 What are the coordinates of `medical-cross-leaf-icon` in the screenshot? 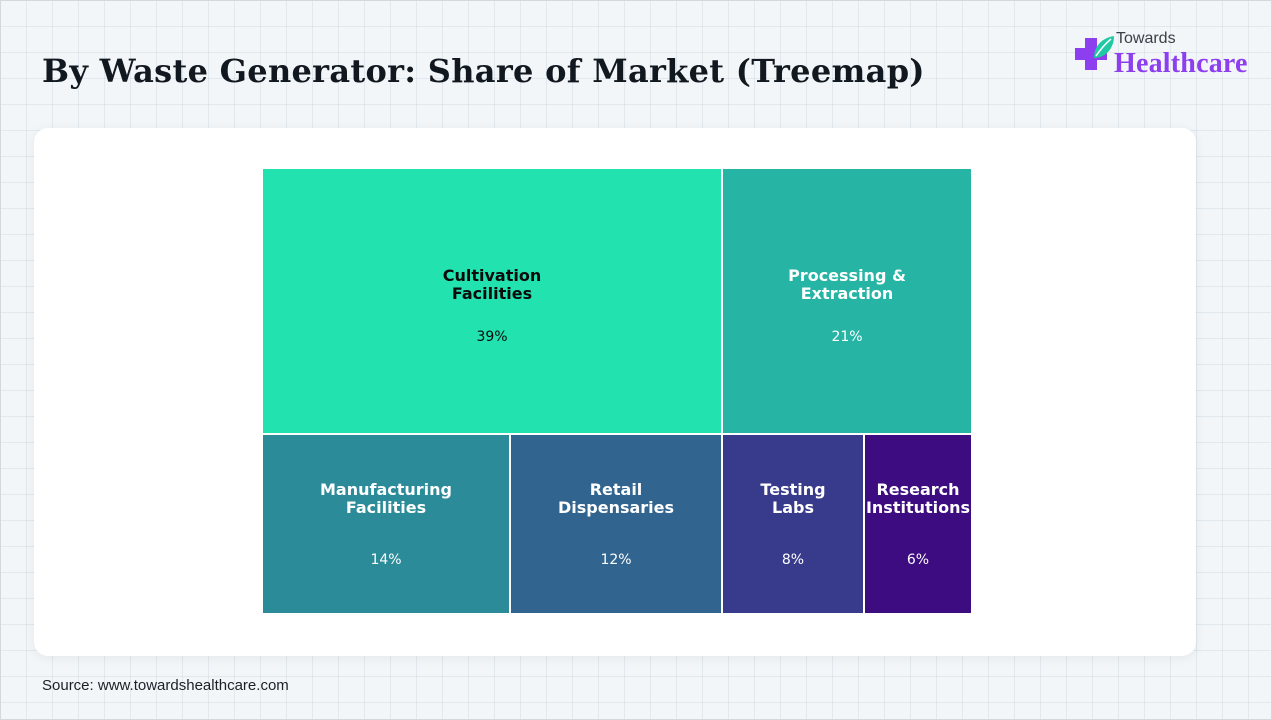 It's located at (1094, 53).